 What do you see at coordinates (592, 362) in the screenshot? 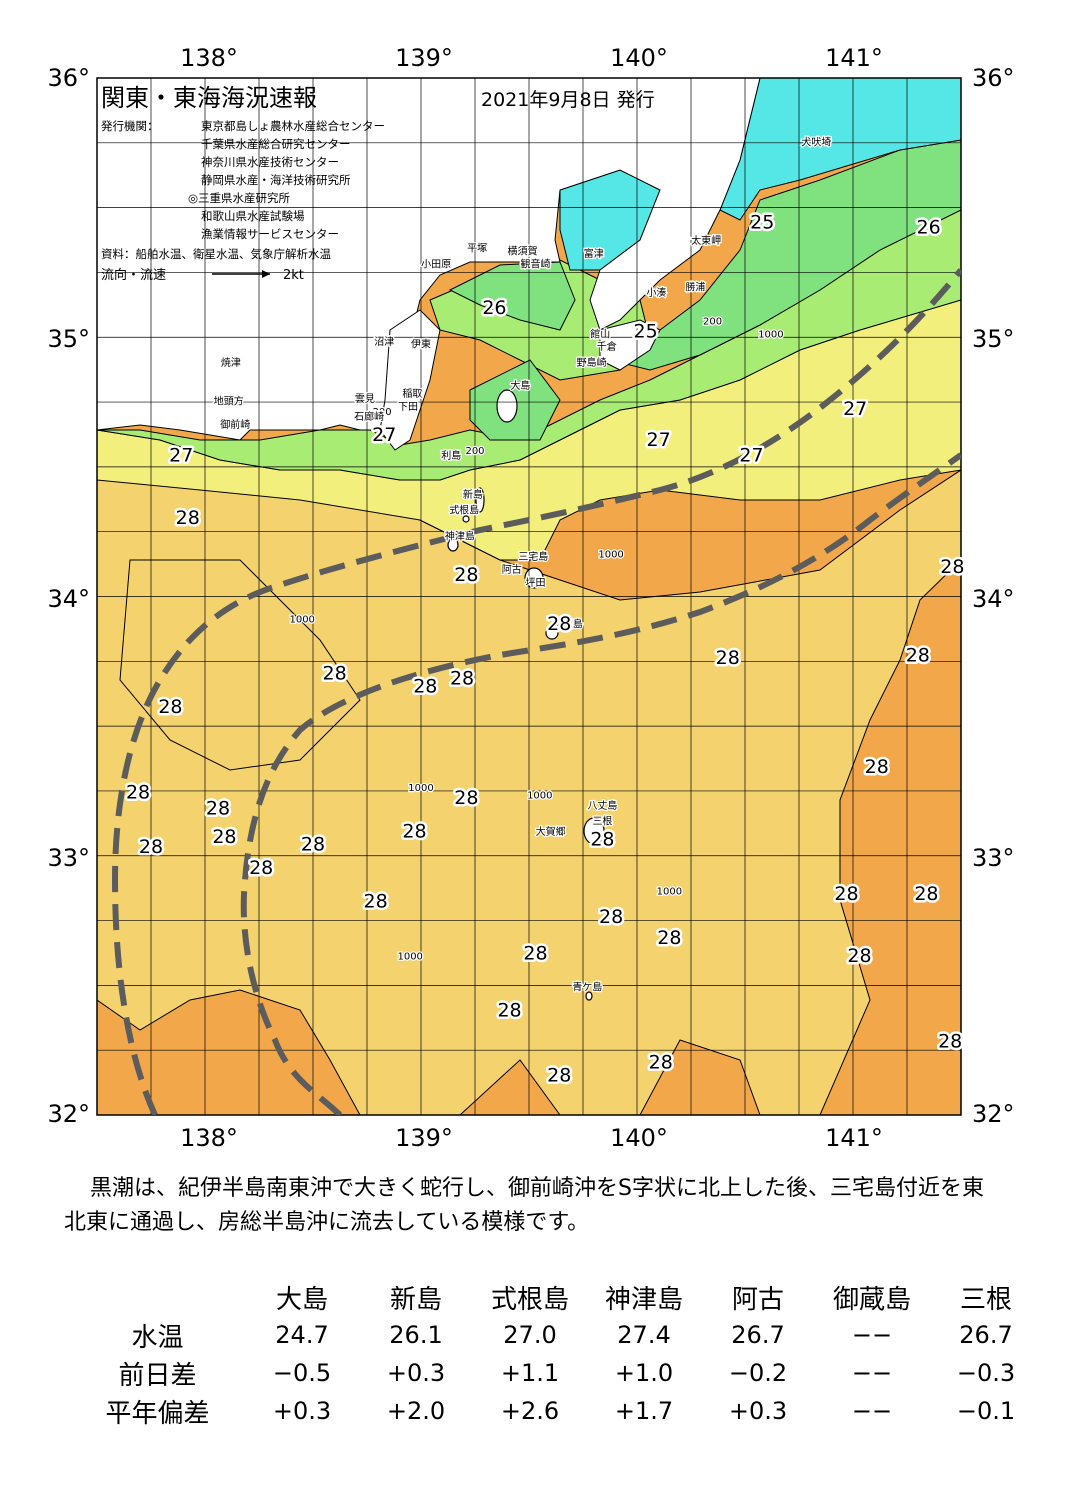
I see `place-name: 野島崎` at bounding box center [592, 362].